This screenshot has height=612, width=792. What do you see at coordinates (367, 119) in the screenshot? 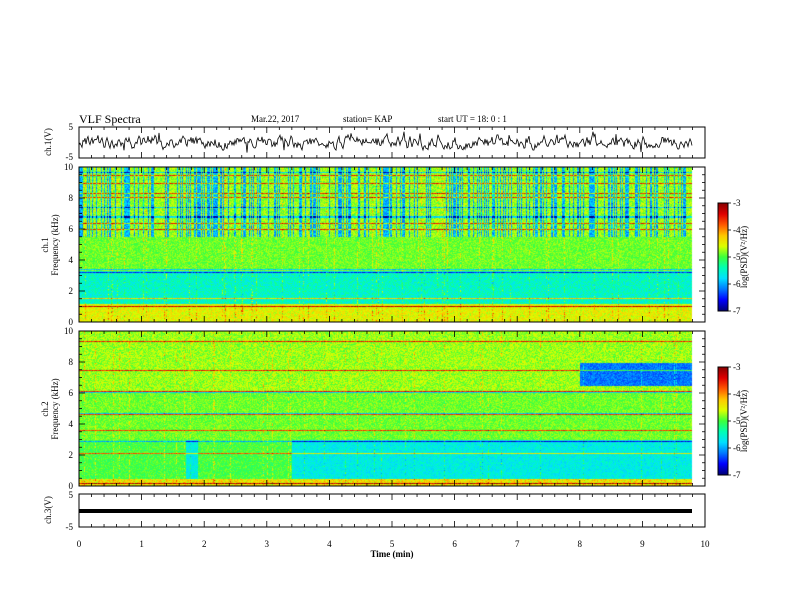
I see `station-label: station= KAP` at bounding box center [367, 119].